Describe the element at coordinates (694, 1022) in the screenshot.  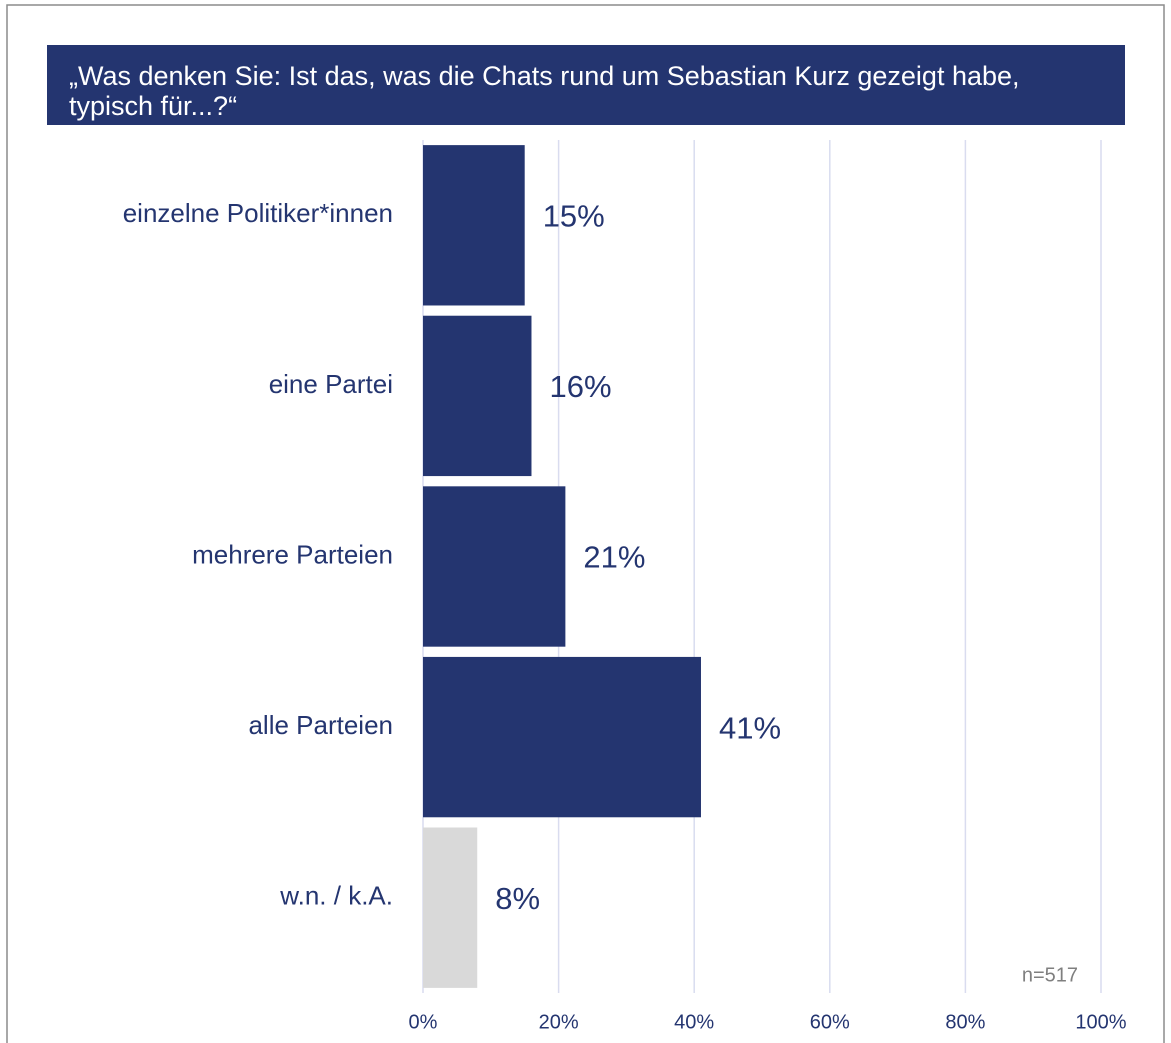
I see `x-tick-label: 40%` at that location.